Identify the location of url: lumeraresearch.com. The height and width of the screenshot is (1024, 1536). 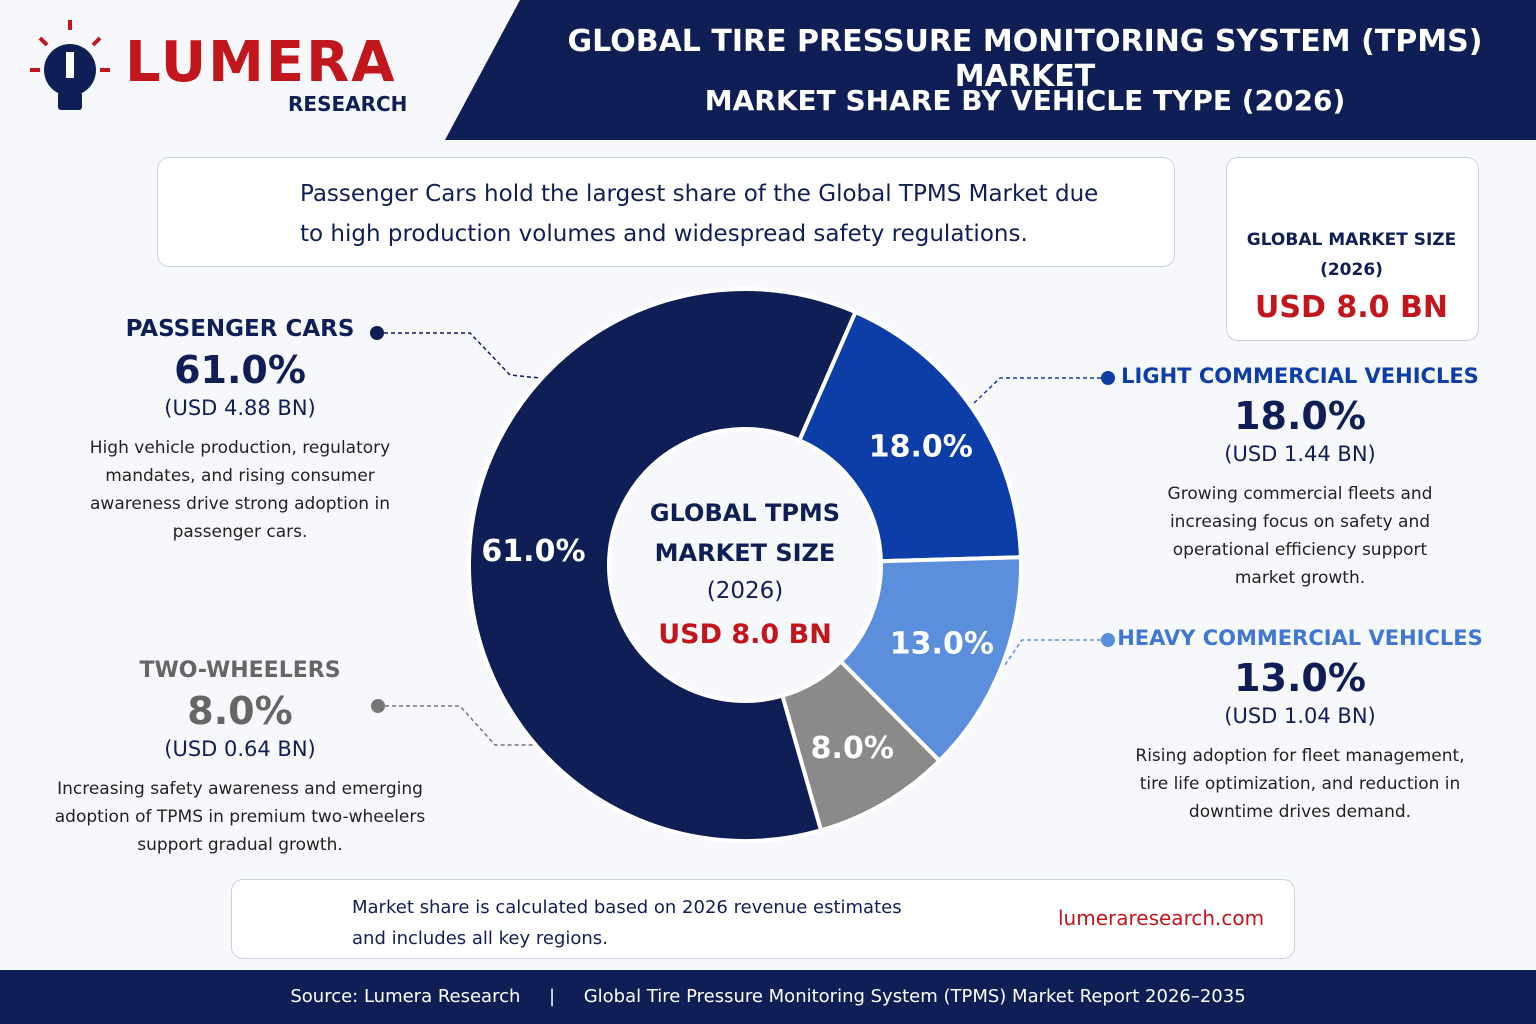
(1161, 918).